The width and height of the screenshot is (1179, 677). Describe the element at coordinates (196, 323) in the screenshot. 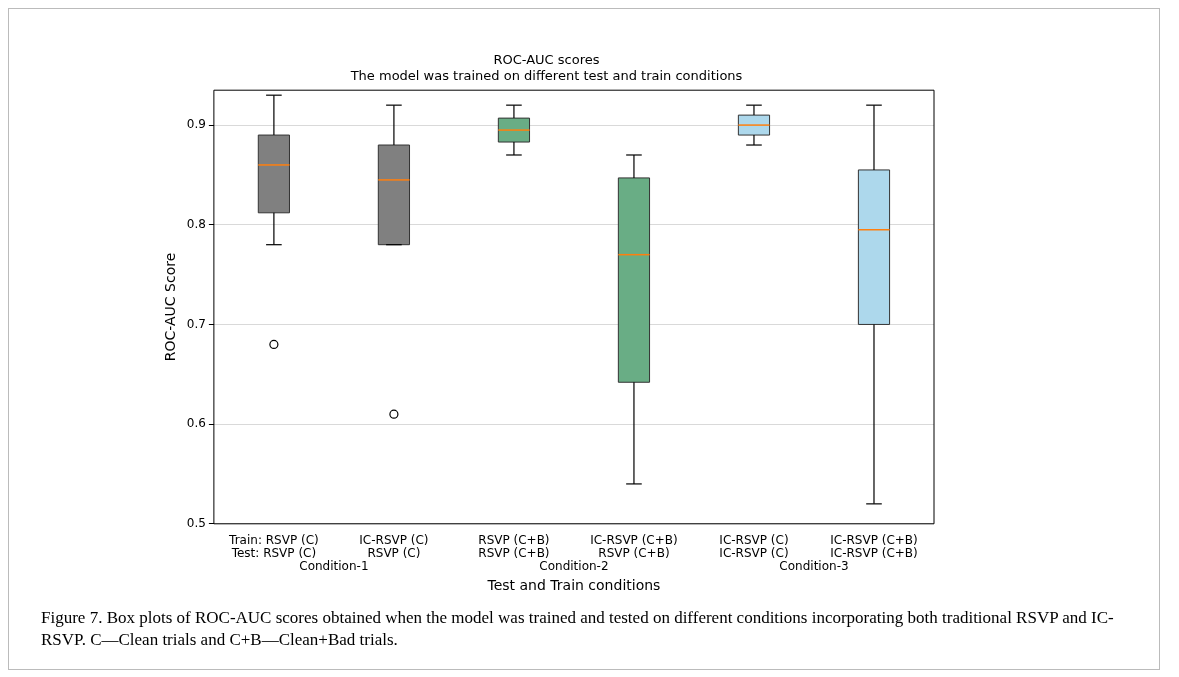

I see `y-tick-label: 0.7` at that location.